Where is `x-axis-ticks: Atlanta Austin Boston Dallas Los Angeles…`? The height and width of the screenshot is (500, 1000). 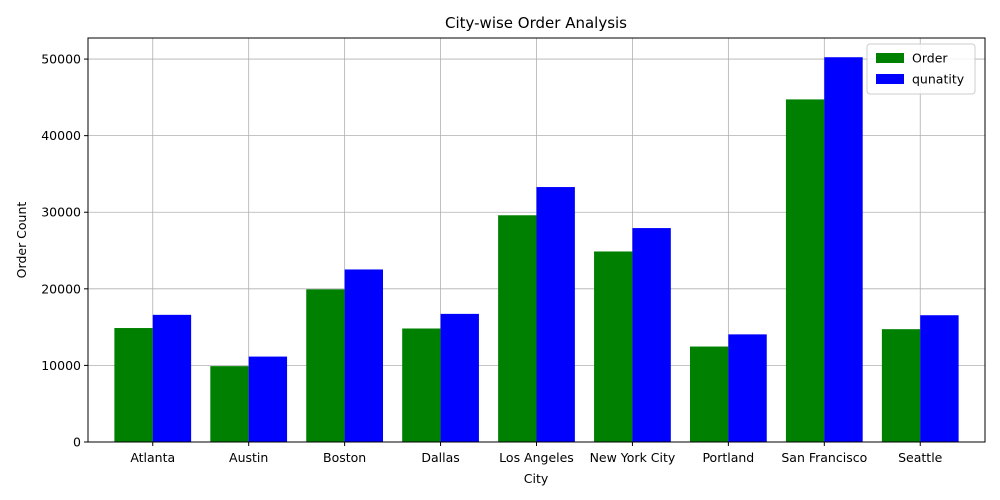 x-axis-ticks: Atlanta Austin Boston Dallas Los Angeles… is located at coordinates (536, 453).